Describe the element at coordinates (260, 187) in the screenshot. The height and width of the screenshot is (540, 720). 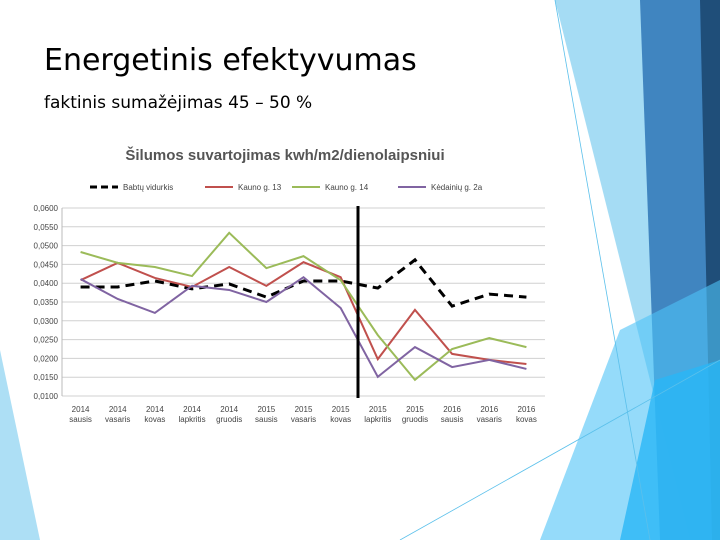
I see `legend-label: Kauno g. 13` at that location.